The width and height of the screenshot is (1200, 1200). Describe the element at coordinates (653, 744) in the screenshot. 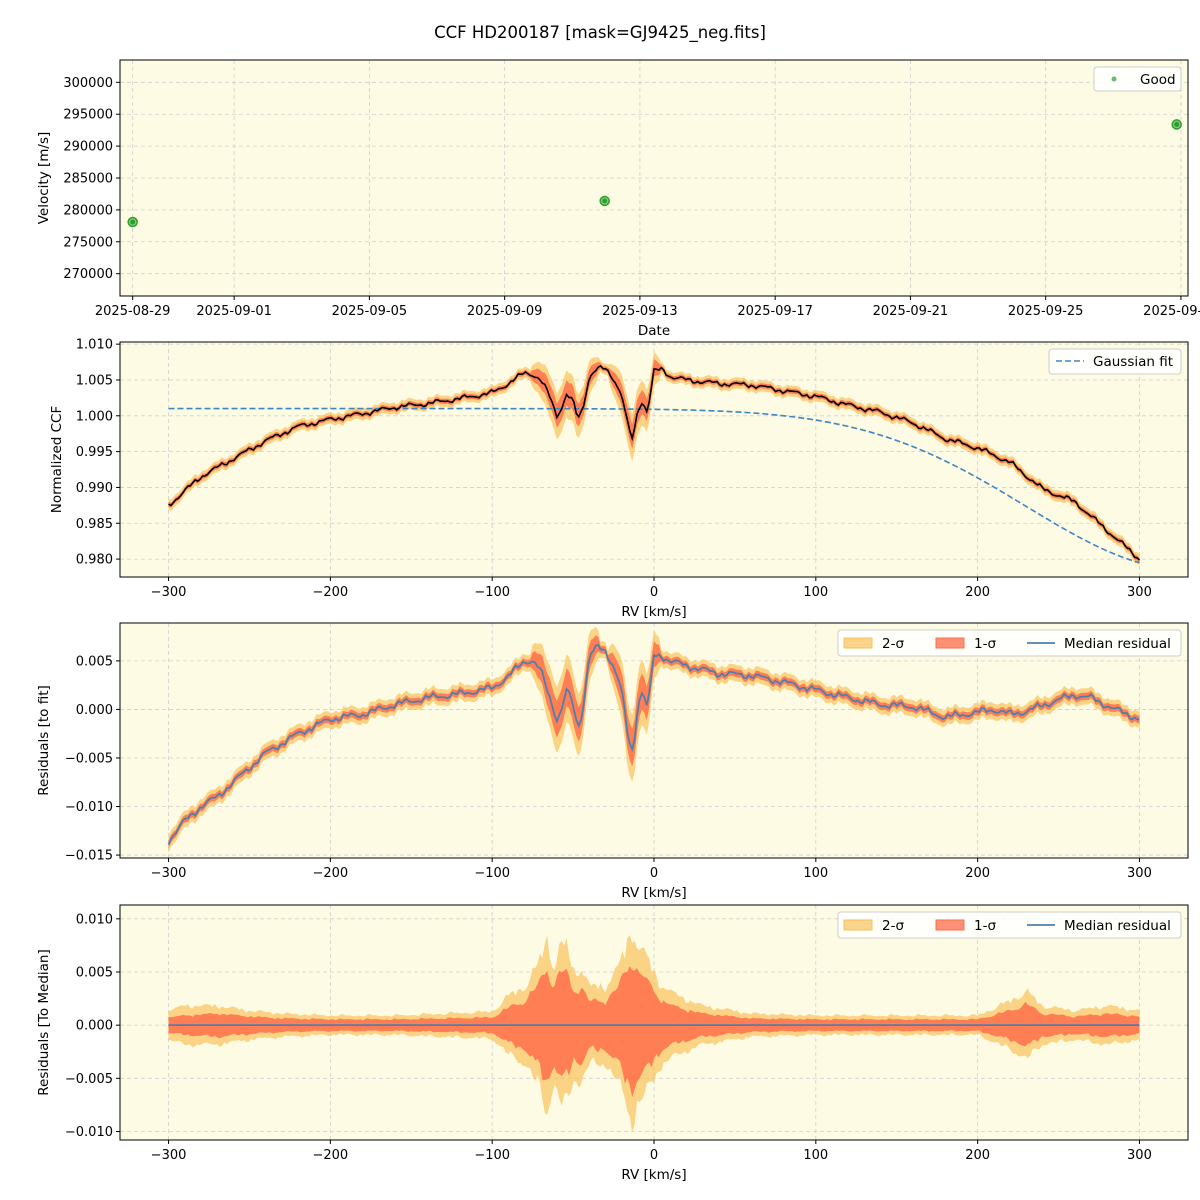

I see `median-residual-line` at that location.